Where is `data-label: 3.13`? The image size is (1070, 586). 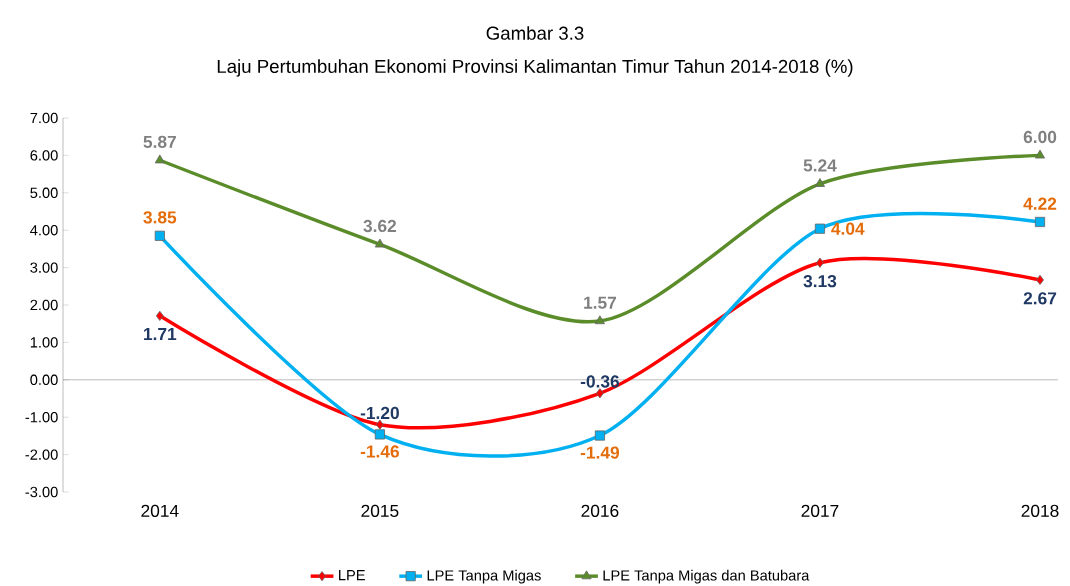 data-label: 3.13 is located at coordinates (820, 281).